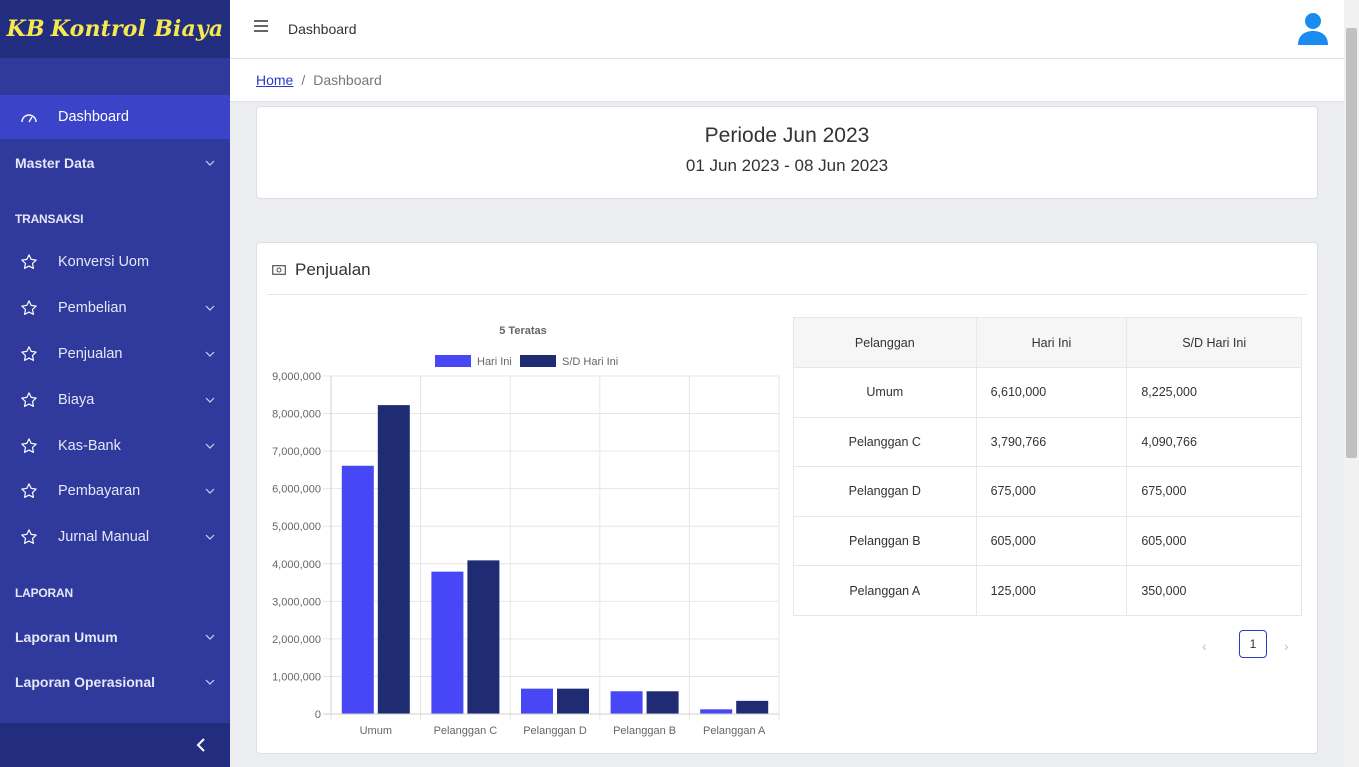  What do you see at coordinates (296, 377) in the screenshot?
I see `y-tick-label: 9,000,000` at bounding box center [296, 377].